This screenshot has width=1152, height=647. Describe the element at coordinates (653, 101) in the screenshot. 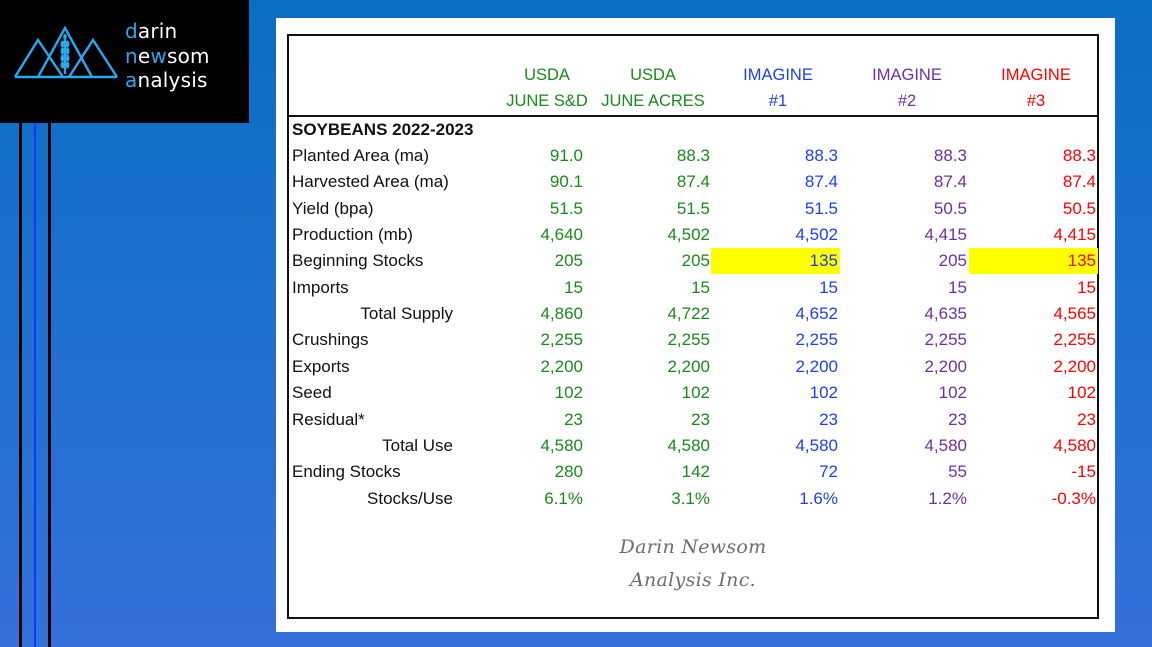

I see `column-header-2-line2: JUNE ACRES` at that location.